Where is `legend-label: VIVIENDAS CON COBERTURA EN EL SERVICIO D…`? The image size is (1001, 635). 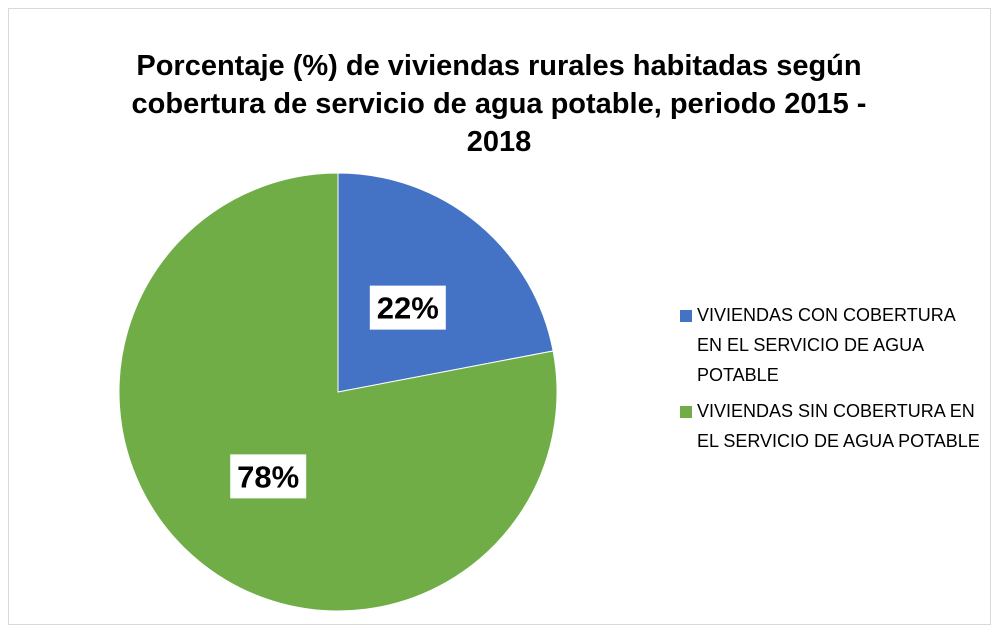 legend-label: VIVIENDAS CON COBERTURA EN EL SERVICIO D… is located at coordinates (826, 345).